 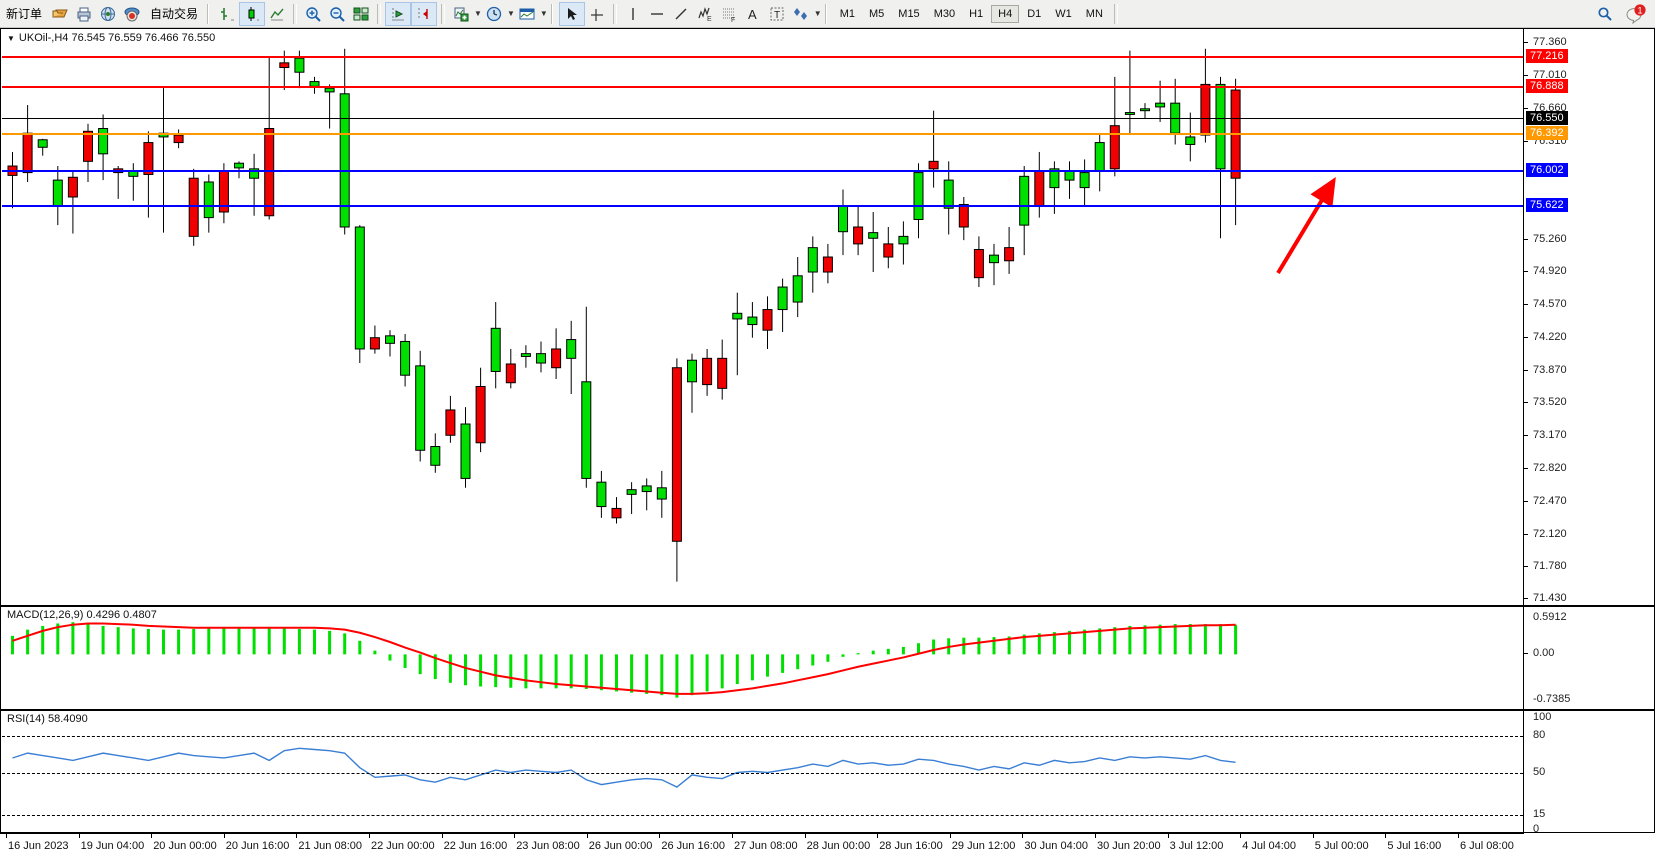 I want to click on tile-windows-icon, so click(x=361, y=14).